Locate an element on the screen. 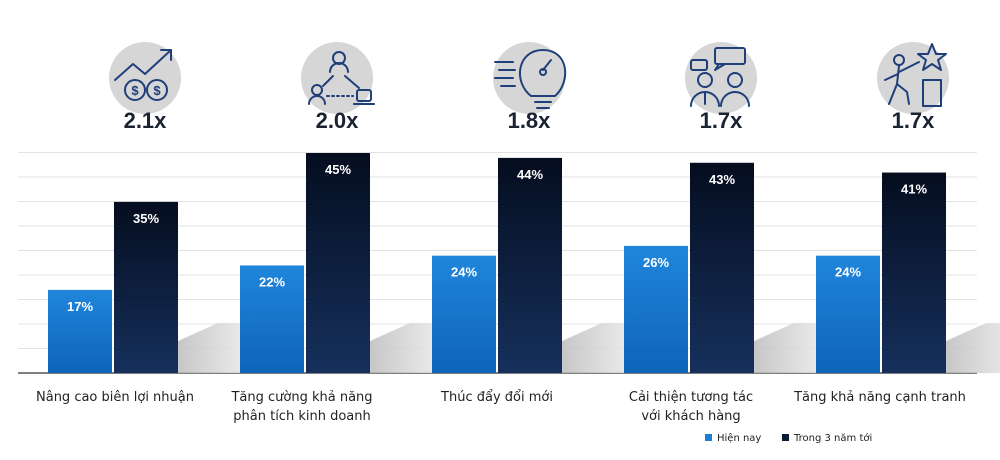  value-label-future: 41% is located at coordinates (914, 189).